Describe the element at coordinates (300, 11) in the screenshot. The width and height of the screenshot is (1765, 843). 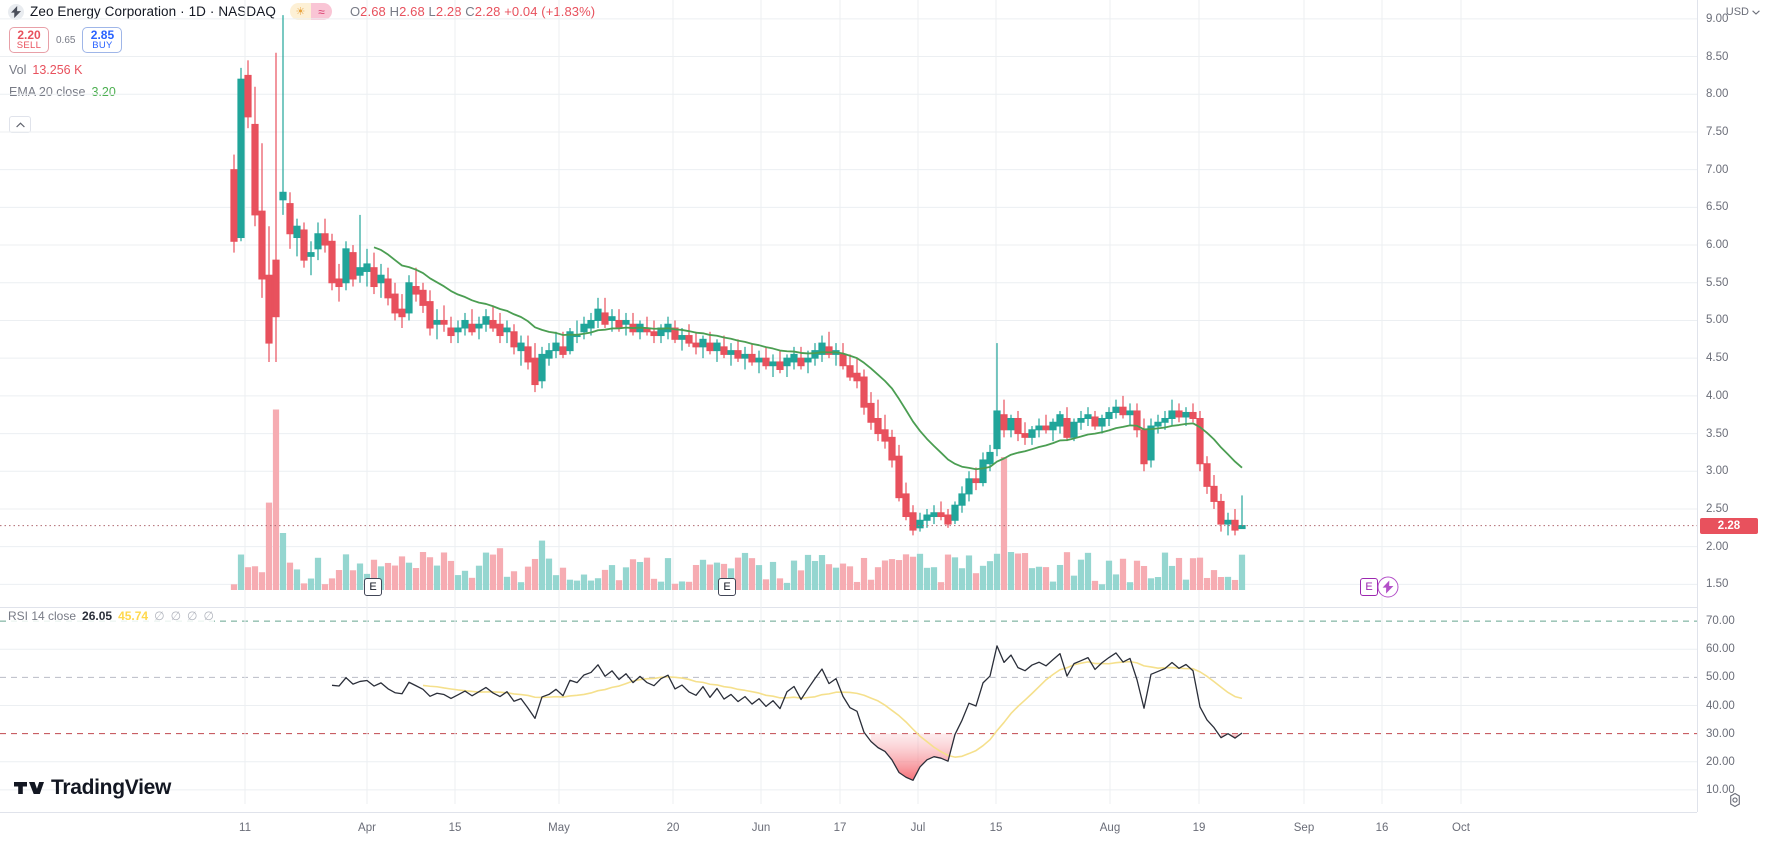
I see `alert-sun-icon: ☀` at that location.